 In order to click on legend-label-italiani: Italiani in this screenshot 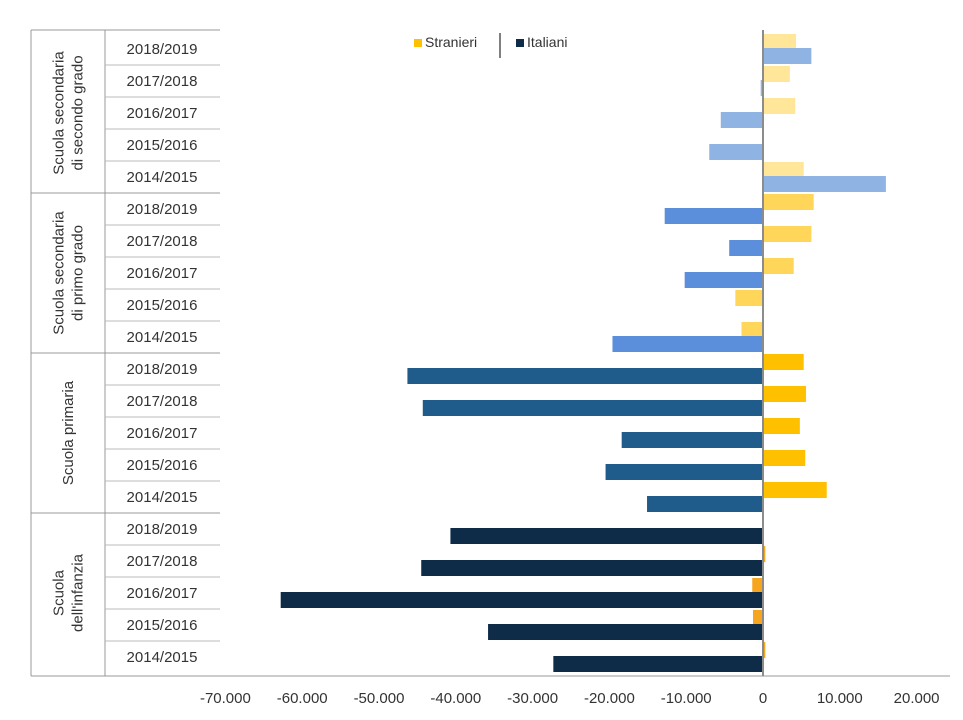, I will do `click(547, 42)`.